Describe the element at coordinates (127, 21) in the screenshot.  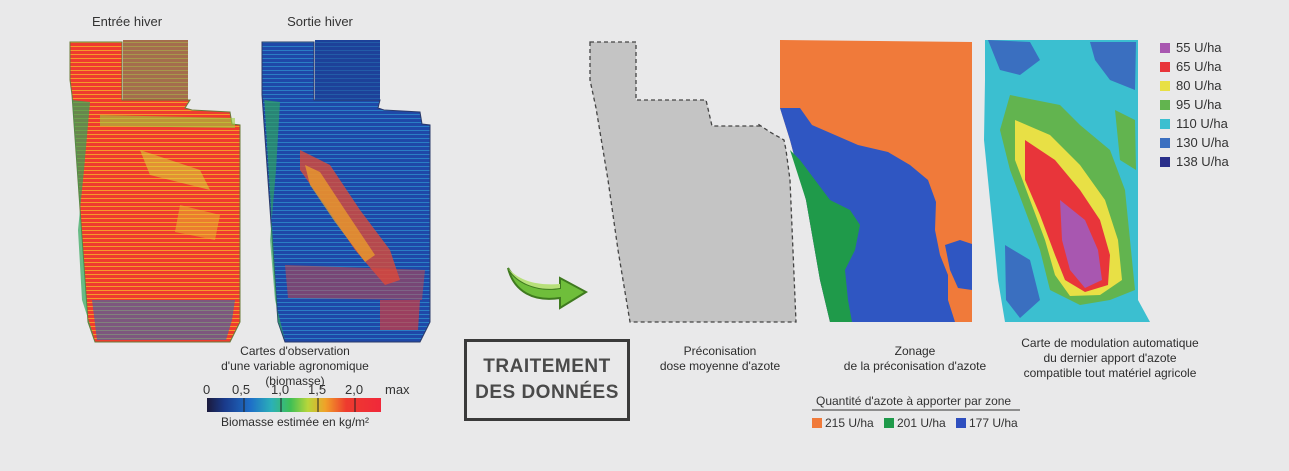
I see `title-entree-hiver: Entrée hiver` at that location.